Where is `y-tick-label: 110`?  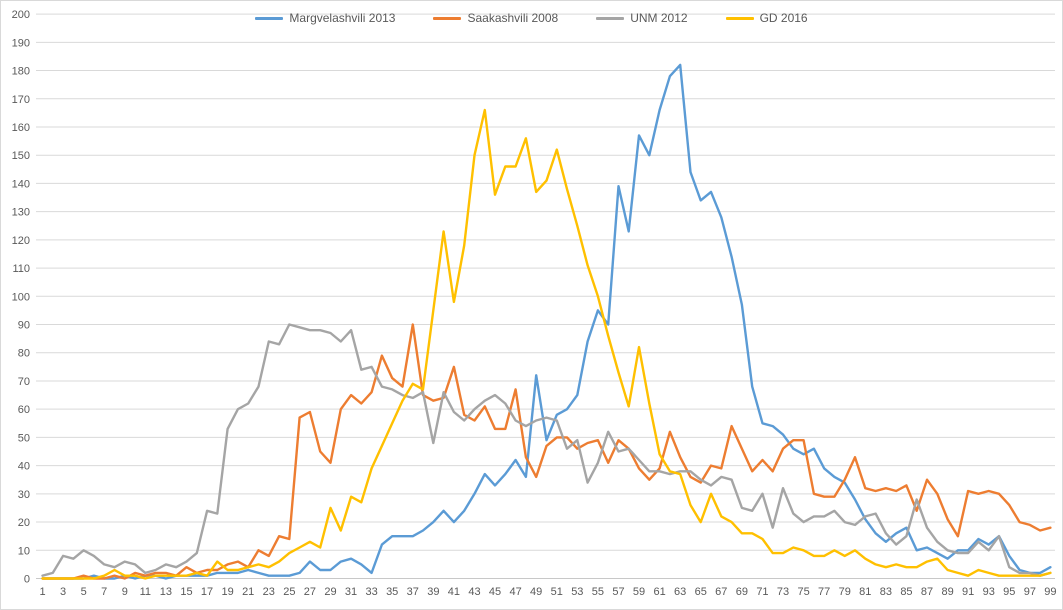
y-tick-label: 110 is located at coordinates (21, 269).